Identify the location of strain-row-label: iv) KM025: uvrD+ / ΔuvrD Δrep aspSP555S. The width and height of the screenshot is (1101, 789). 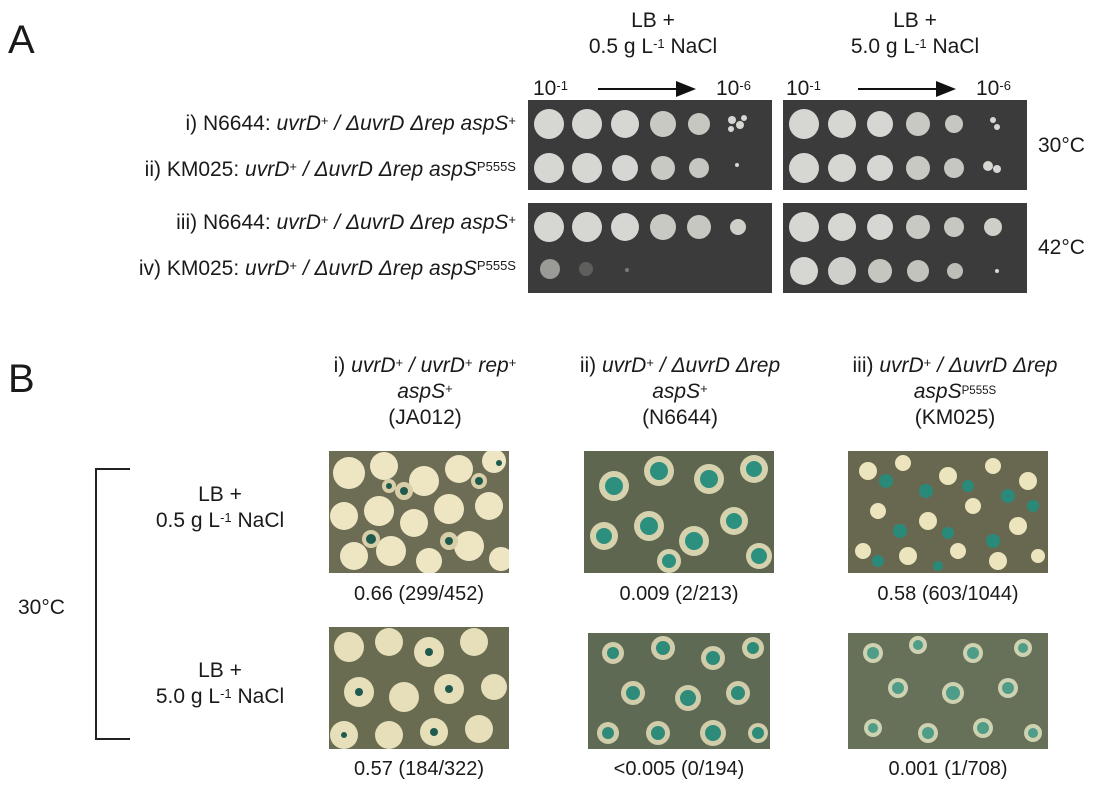
(327, 268).